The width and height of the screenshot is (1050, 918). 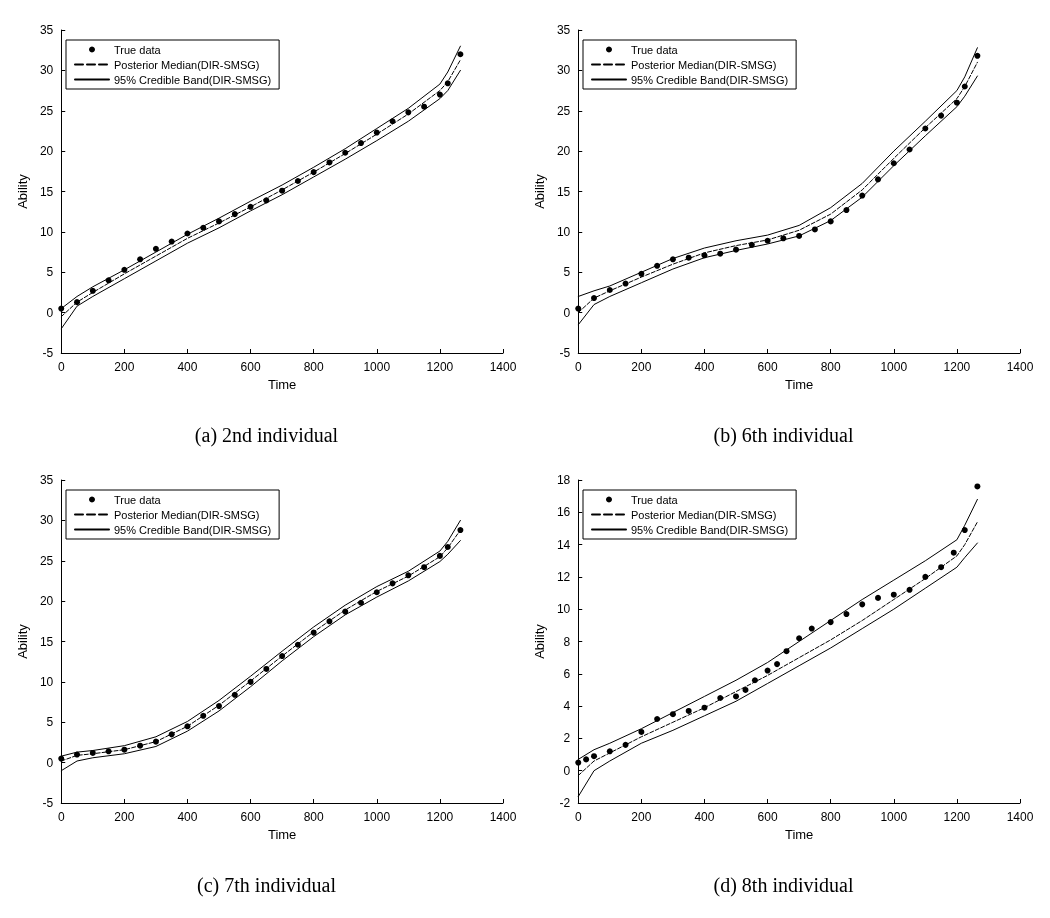 What do you see at coordinates (563, 512) in the screenshot?
I see `y-tick-label: 16` at bounding box center [563, 512].